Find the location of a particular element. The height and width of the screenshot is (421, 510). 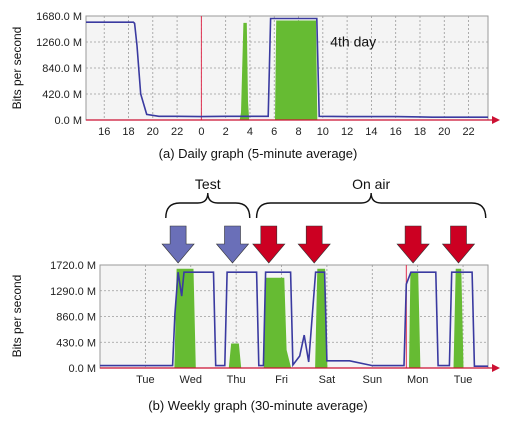

weekly-caption: (b) Weekly graph (30-minute average) is located at coordinates (257, 405).